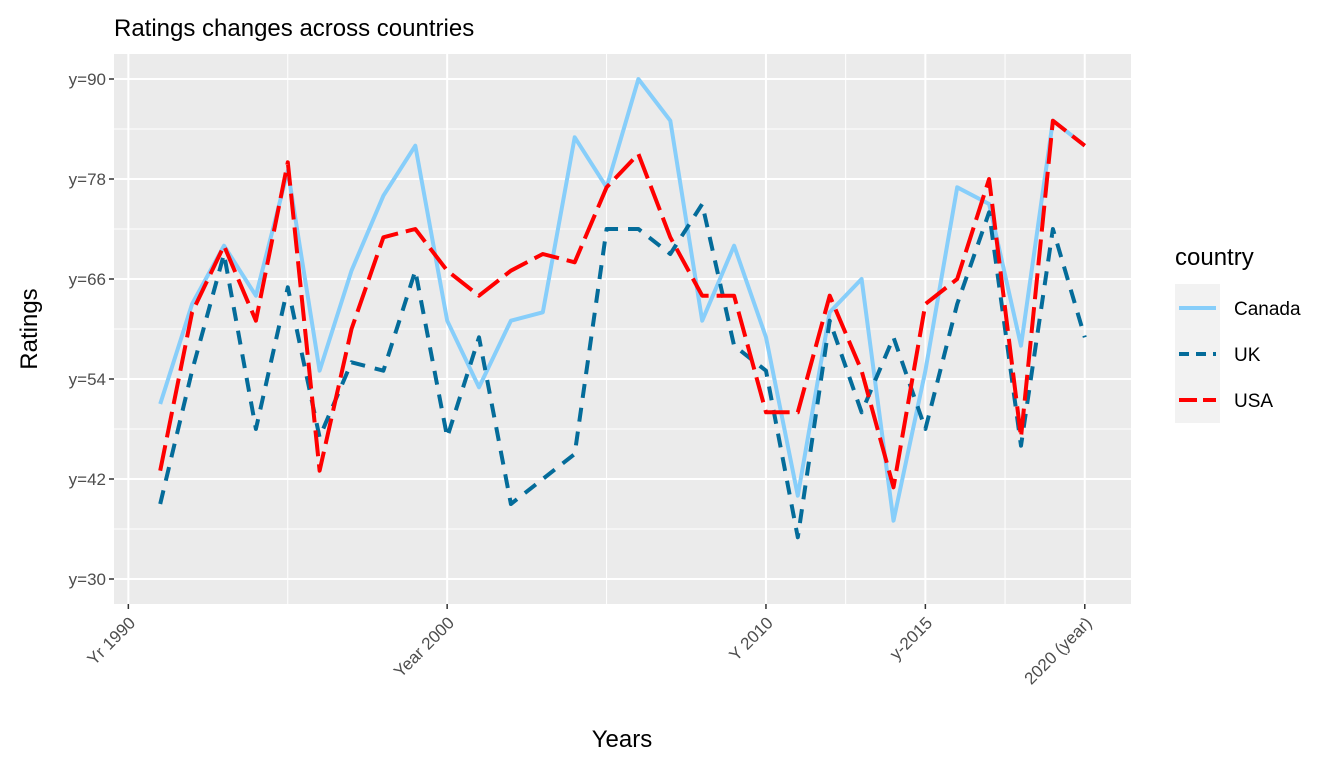  Describe the element at coordinates (87, 79) in the screenshot. I see `y-tick-label: y=90` at that location.